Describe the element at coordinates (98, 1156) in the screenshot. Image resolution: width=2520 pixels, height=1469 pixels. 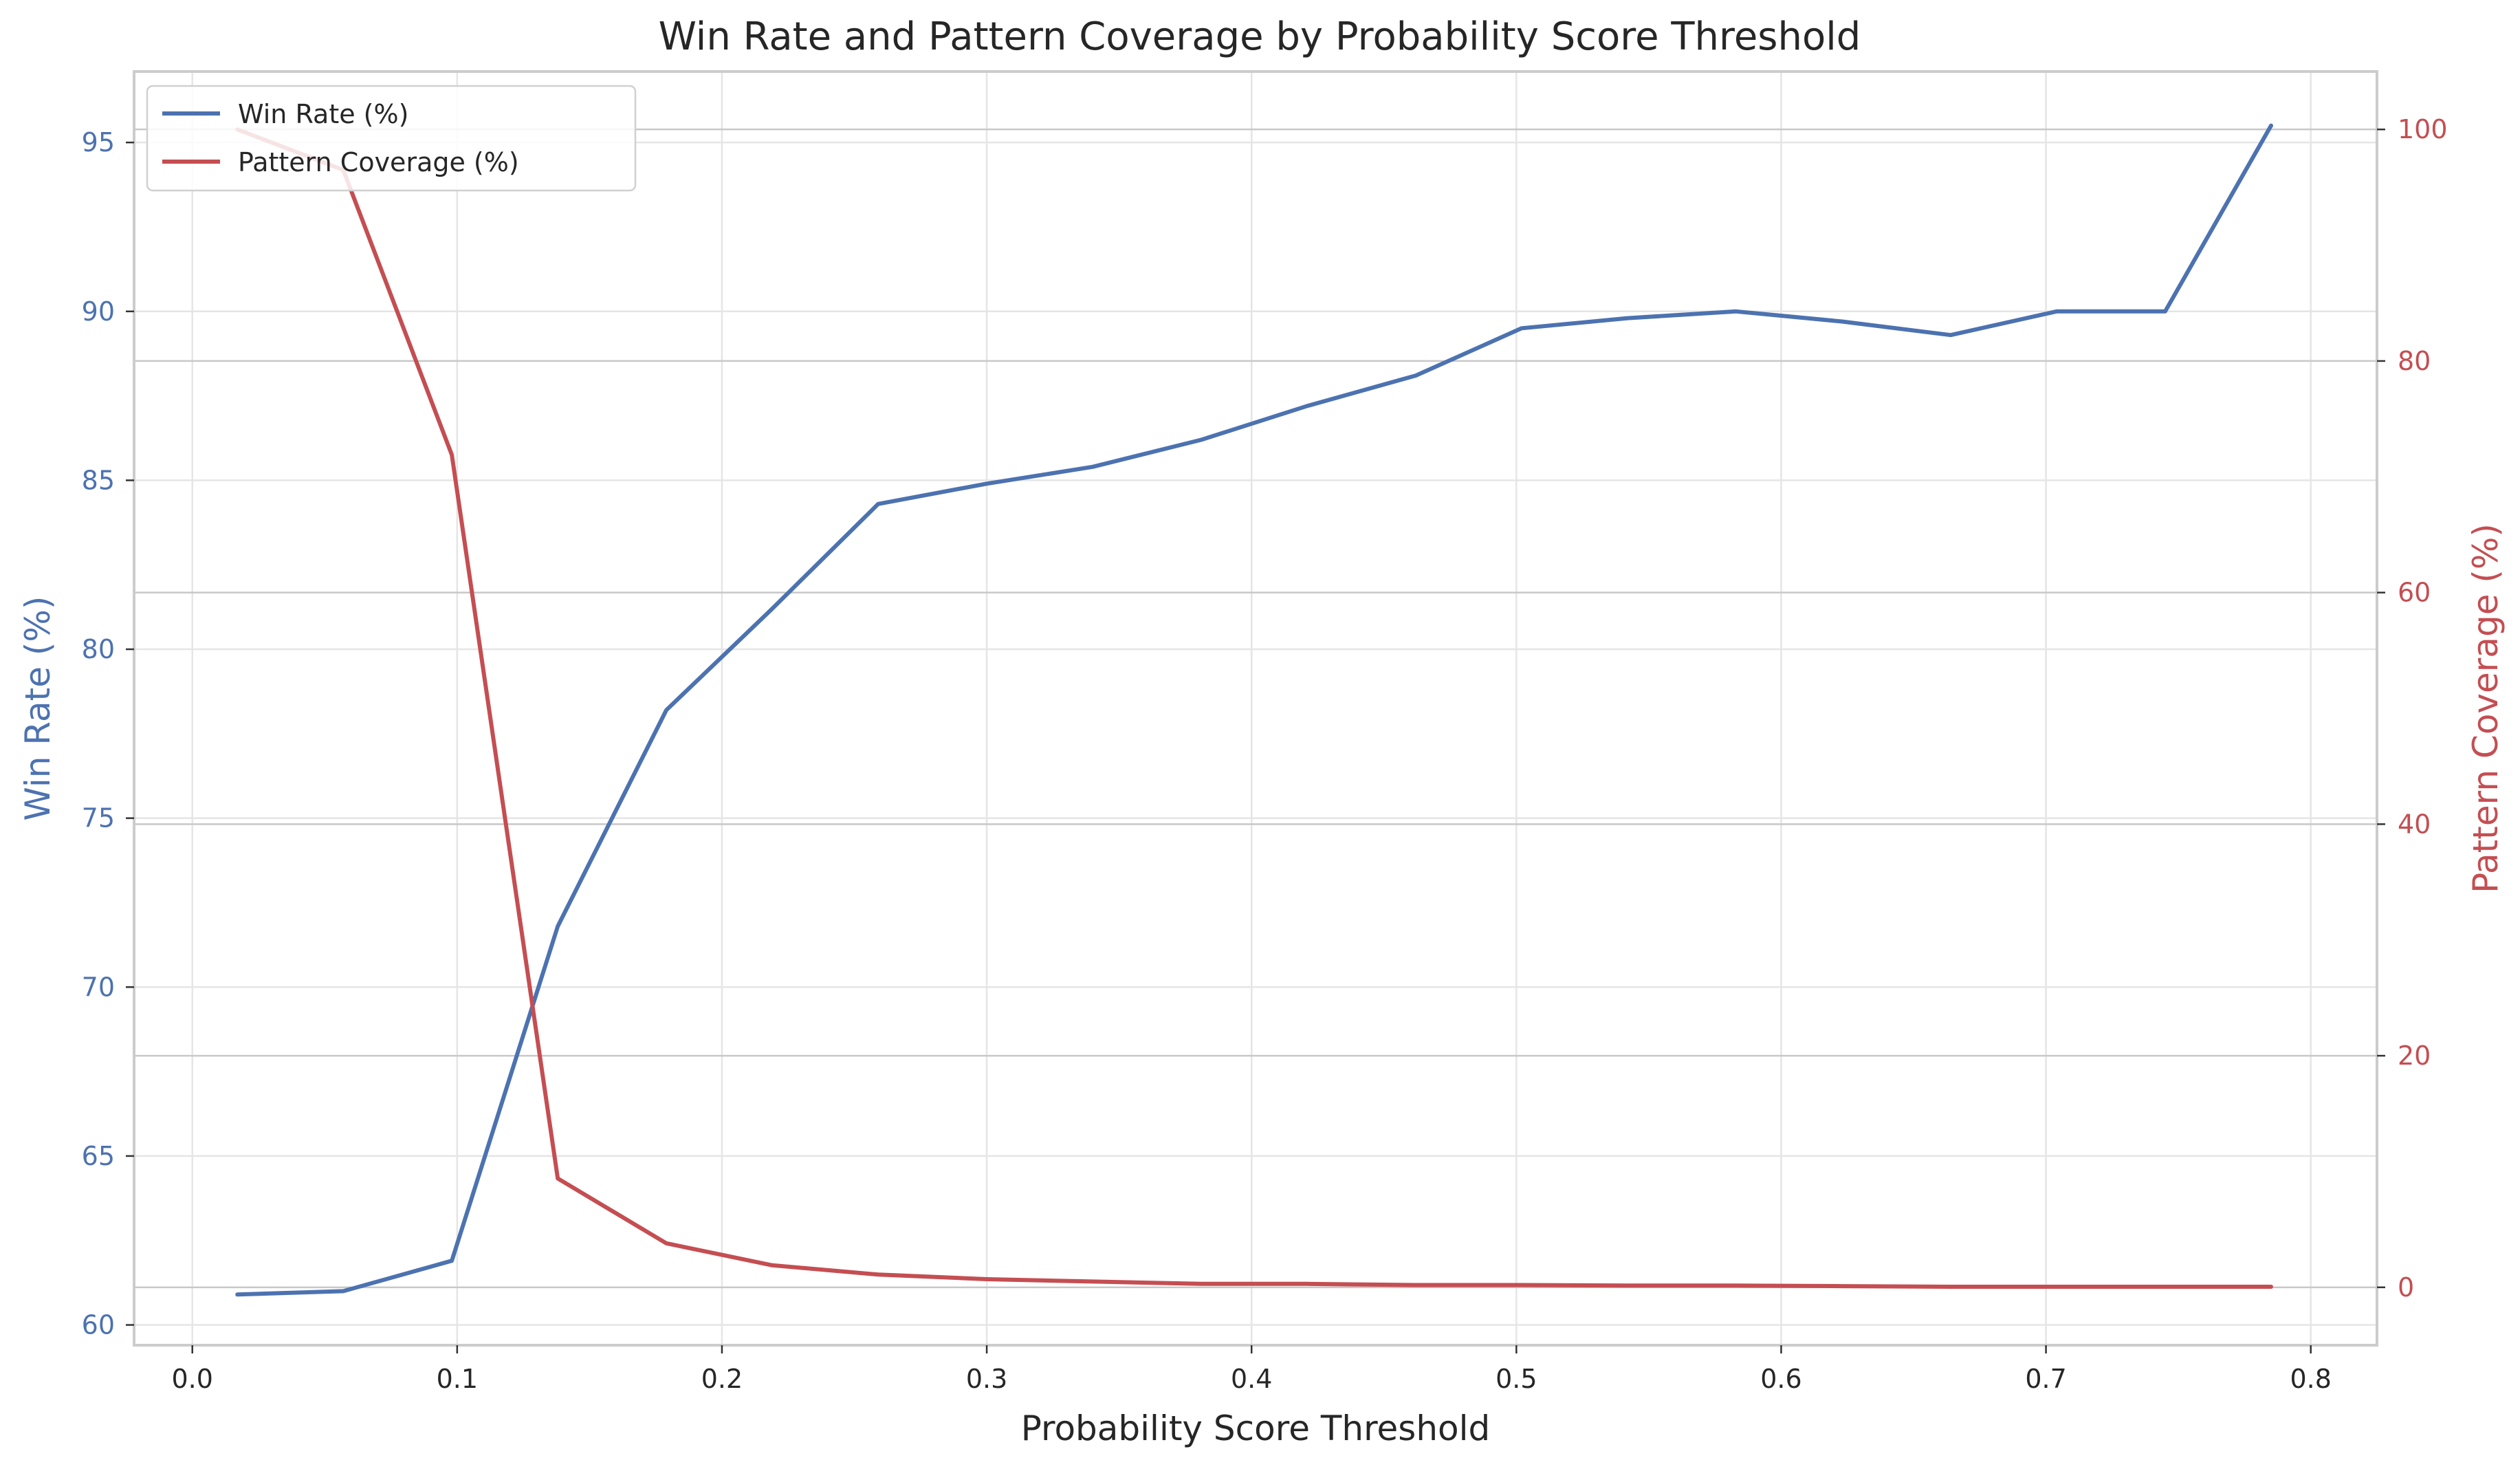
I see `y-tick-label: 65` at that location.